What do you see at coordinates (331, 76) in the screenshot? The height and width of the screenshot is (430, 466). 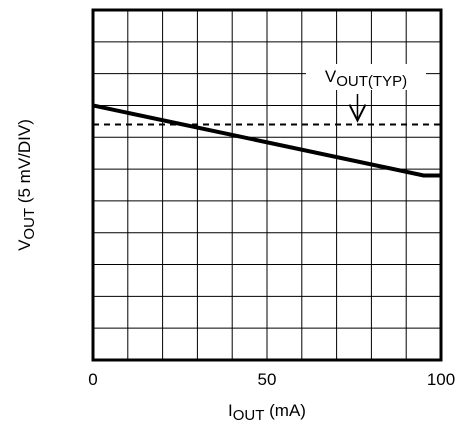 I see `annotation-label-main: V` at bounding box center [331, 76].